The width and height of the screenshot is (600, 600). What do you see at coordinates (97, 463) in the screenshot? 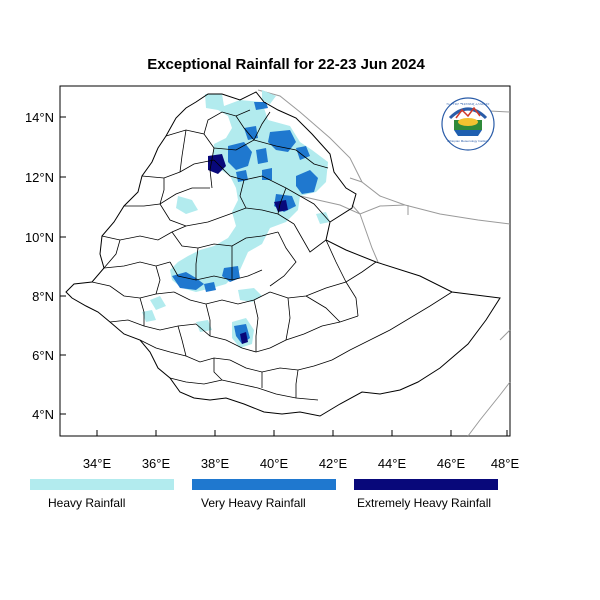
I see `x-tick-label: 34°E` at bounding box center [97, 463].